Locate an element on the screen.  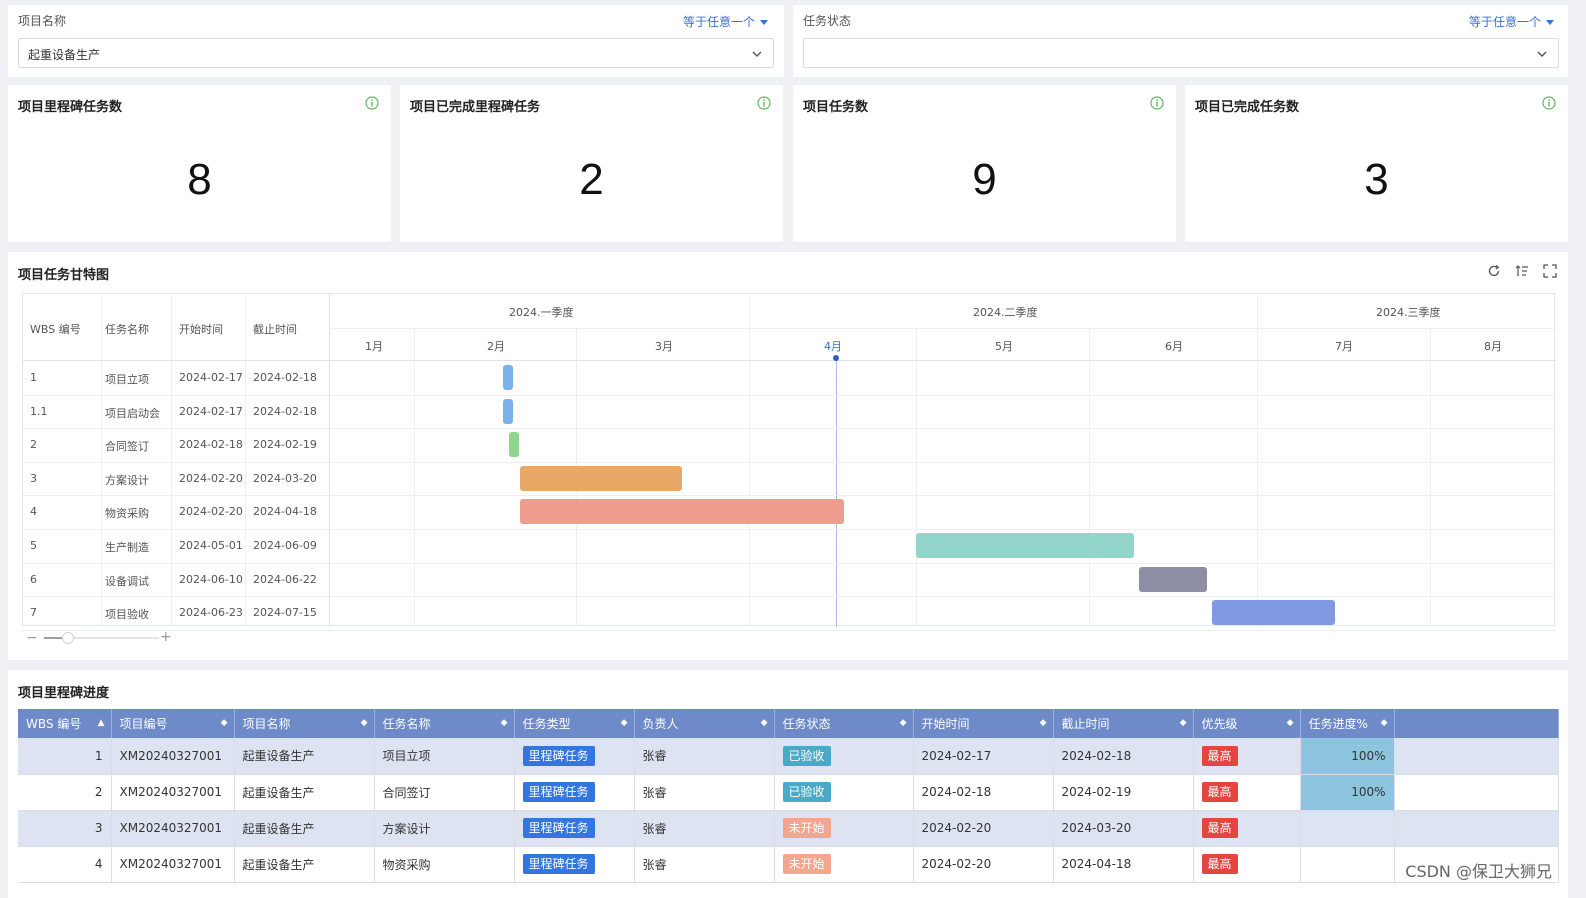
cell-type: 里程碑任务 is located at coordinates (574, 828).